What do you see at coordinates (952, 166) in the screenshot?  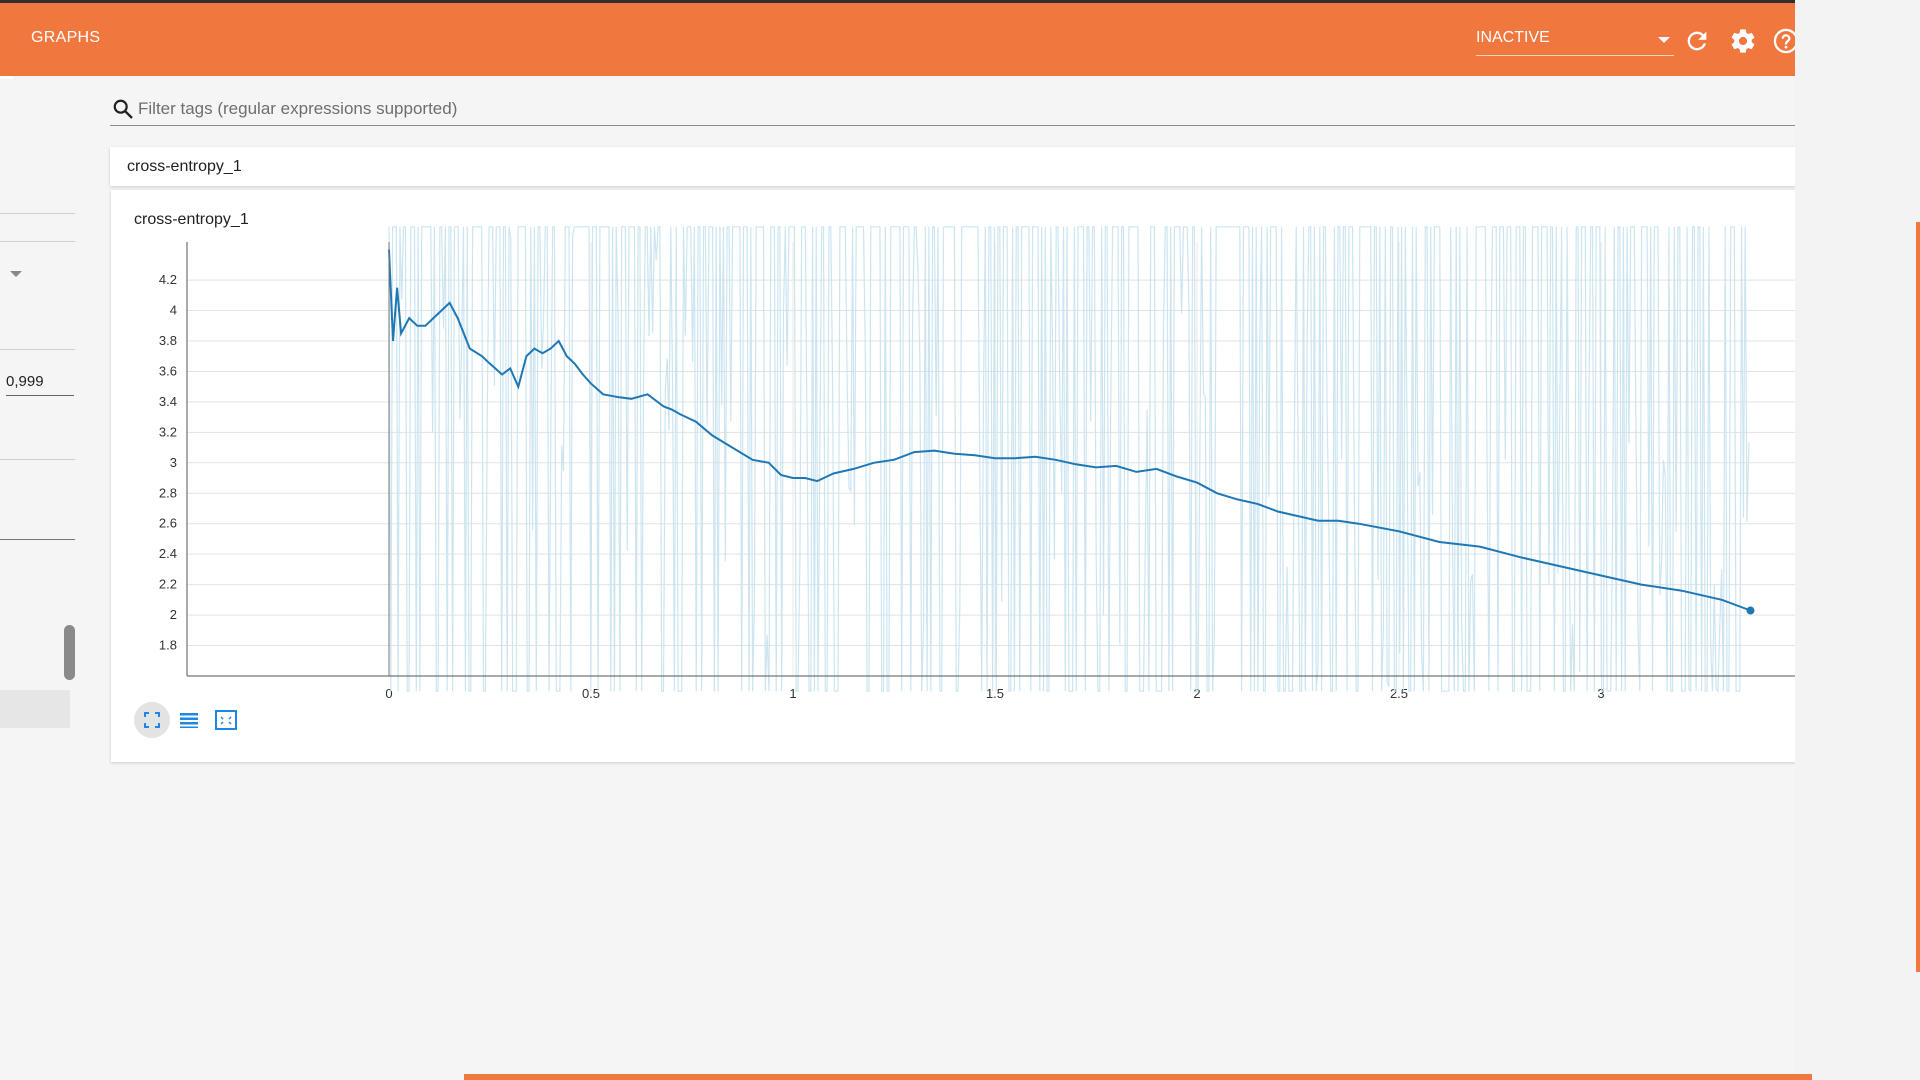 I see `category-header: cross-entropy_1` at bounding box center [952, 166].